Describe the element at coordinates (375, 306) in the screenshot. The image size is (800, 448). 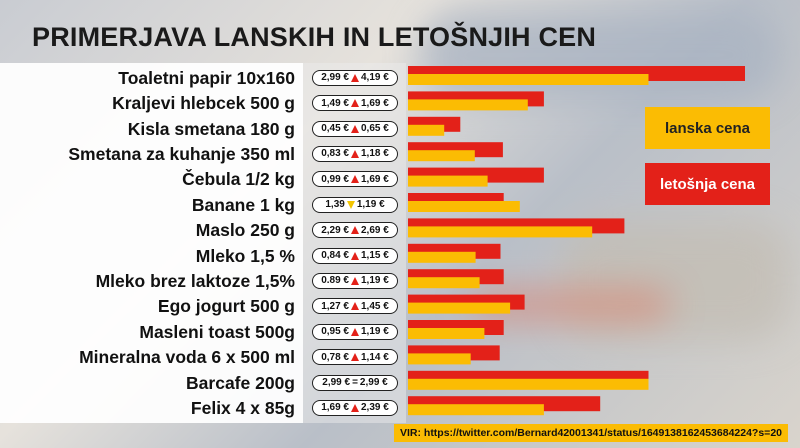
I see `new-price-label: 1,45 €` at that location.